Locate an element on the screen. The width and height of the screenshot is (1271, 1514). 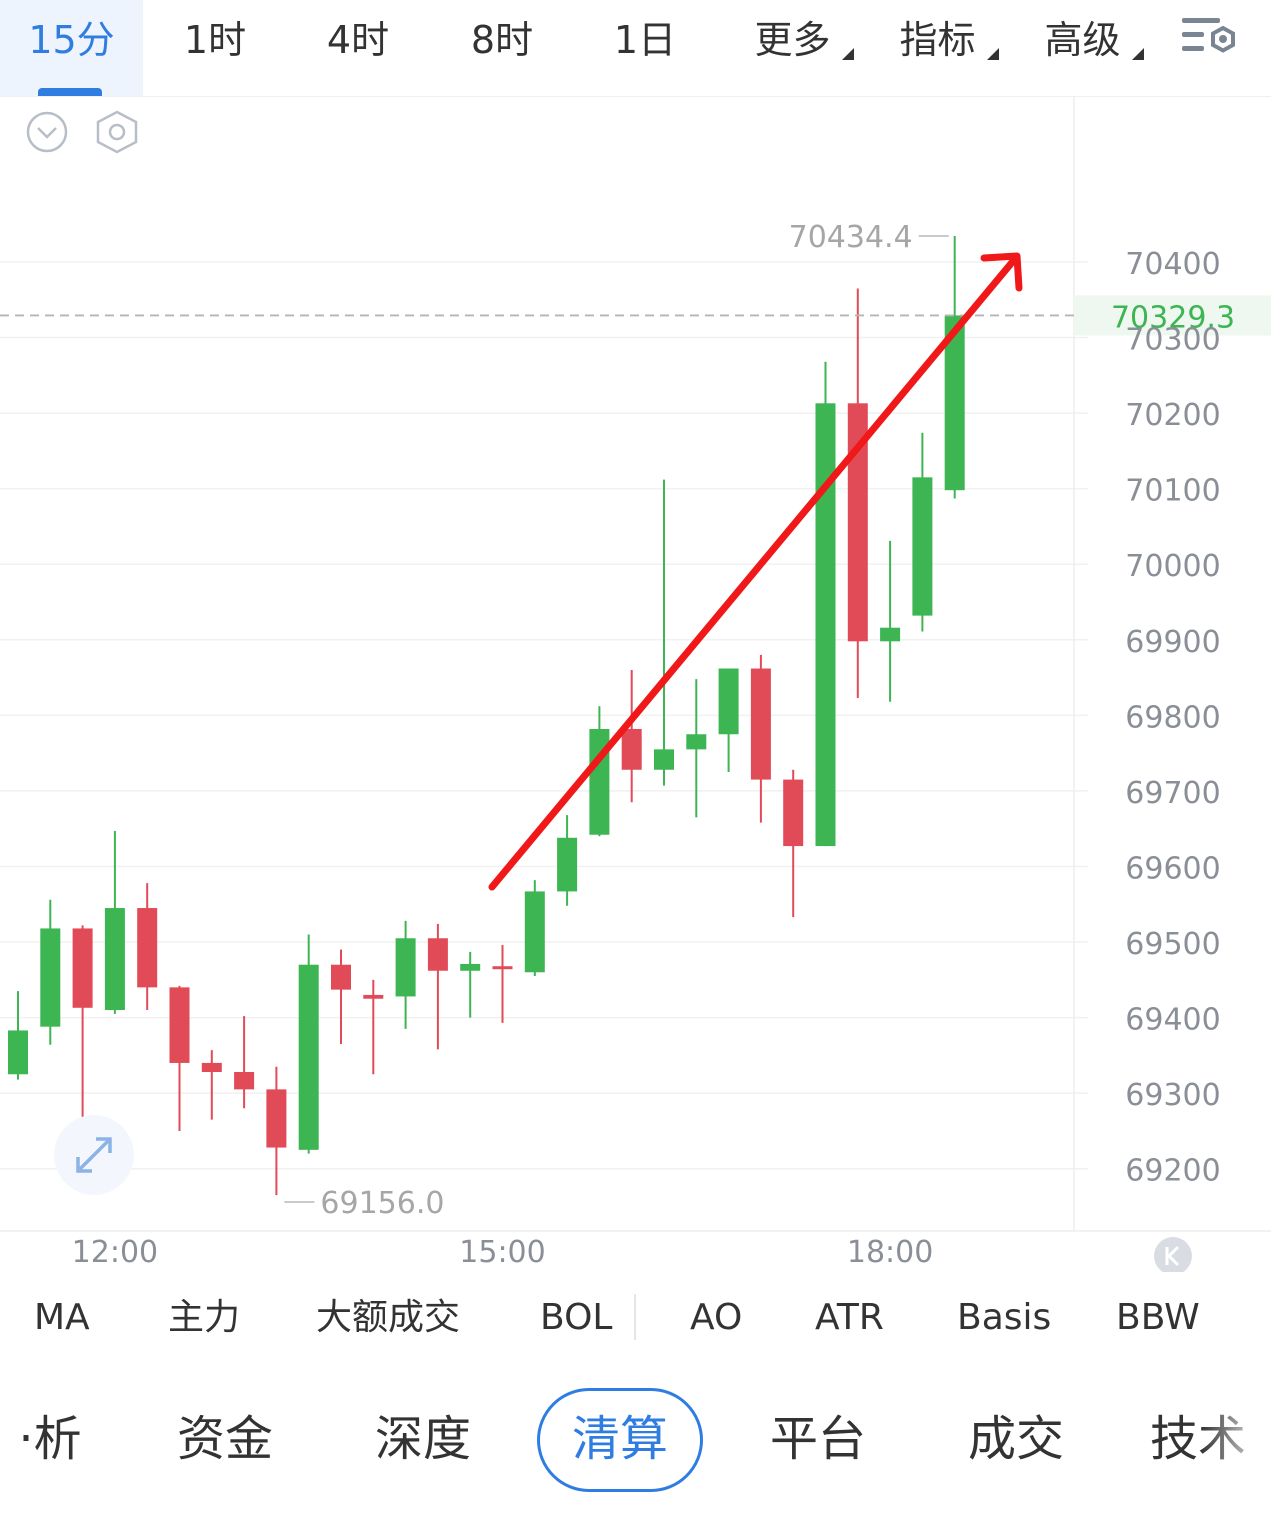
y-tick-label: 69700 is located at coordinates (1172, 793).